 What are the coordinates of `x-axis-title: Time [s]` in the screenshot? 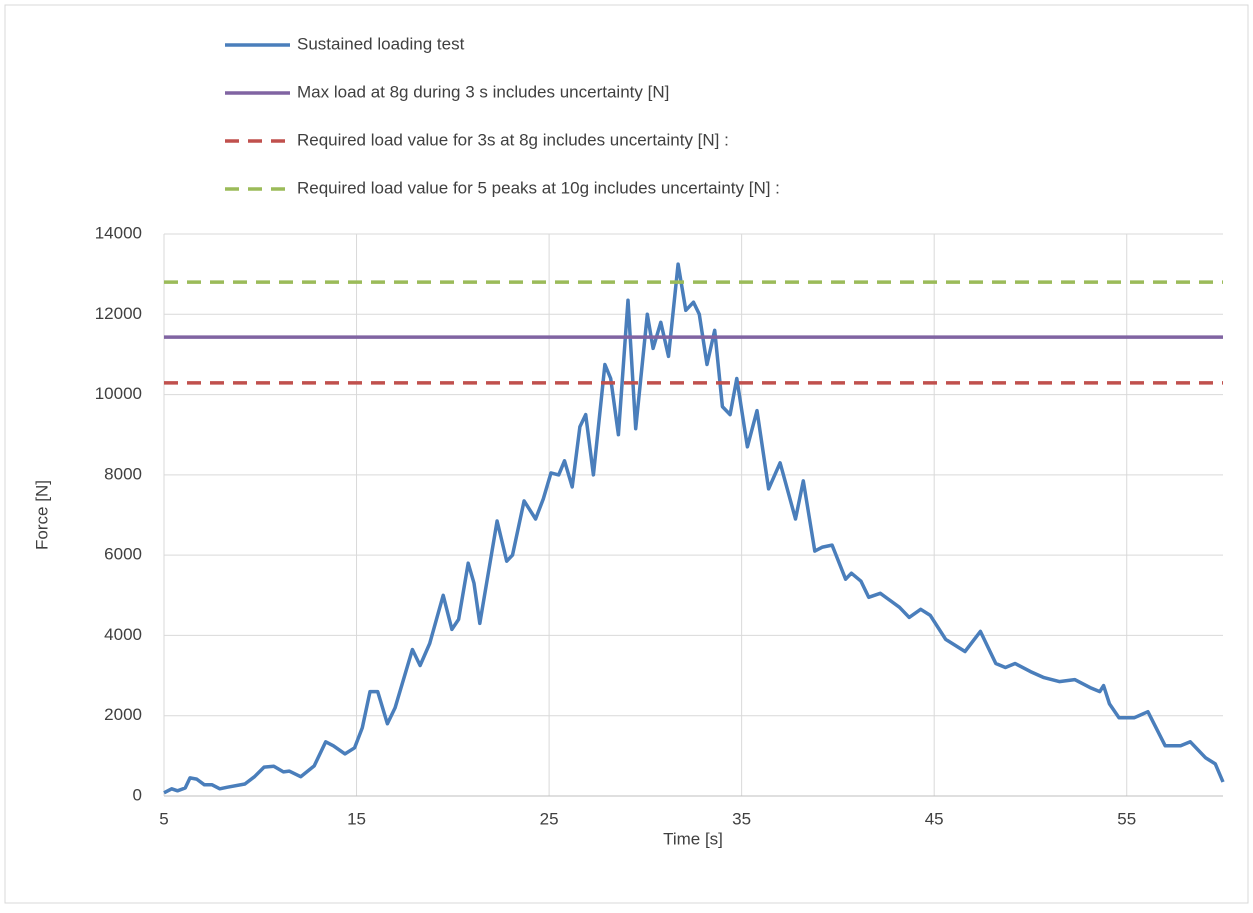 It's located at (693, 838).